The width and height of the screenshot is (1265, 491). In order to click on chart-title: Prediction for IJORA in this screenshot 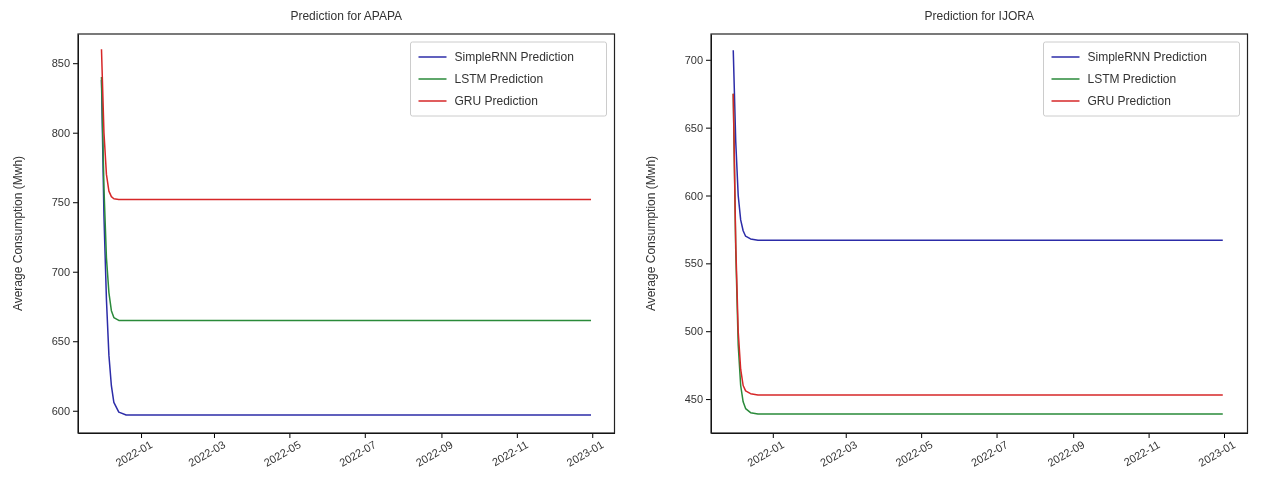, I will do `click(979, 16)`.